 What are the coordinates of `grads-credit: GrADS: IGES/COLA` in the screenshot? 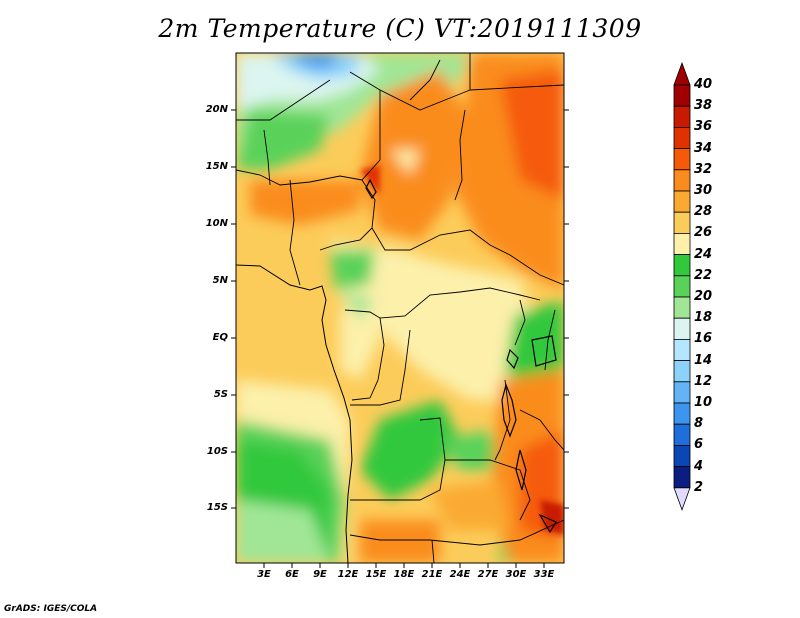 It's located at (51, 609).